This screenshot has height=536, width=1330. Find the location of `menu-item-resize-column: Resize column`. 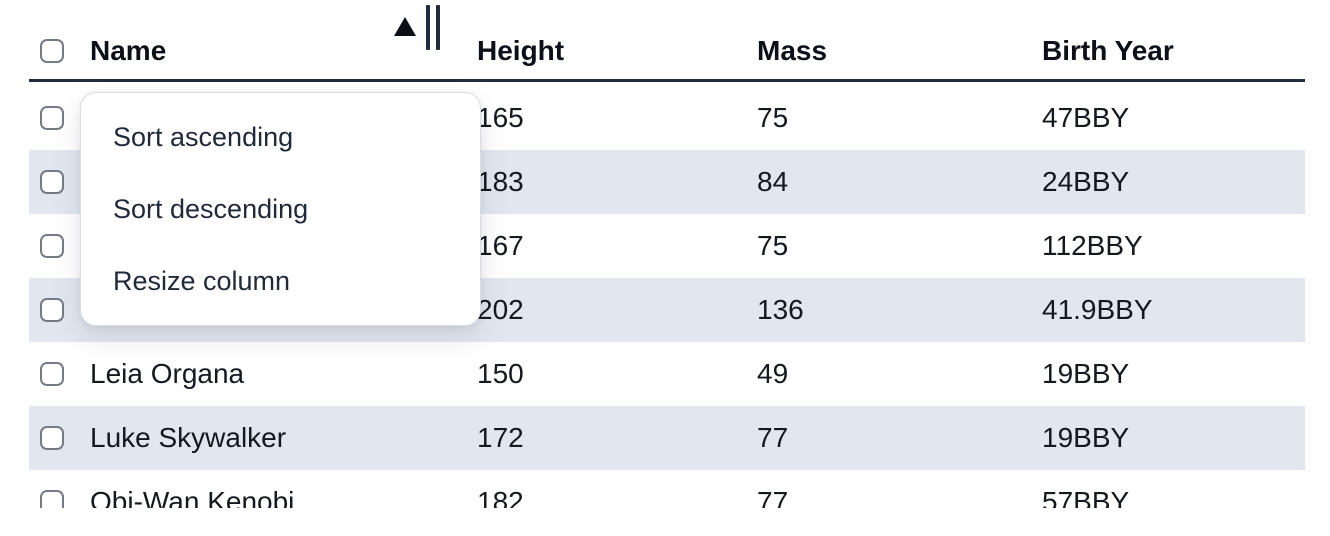

menu-item-resize-column: Resize column is located at coordinates (202, 280).